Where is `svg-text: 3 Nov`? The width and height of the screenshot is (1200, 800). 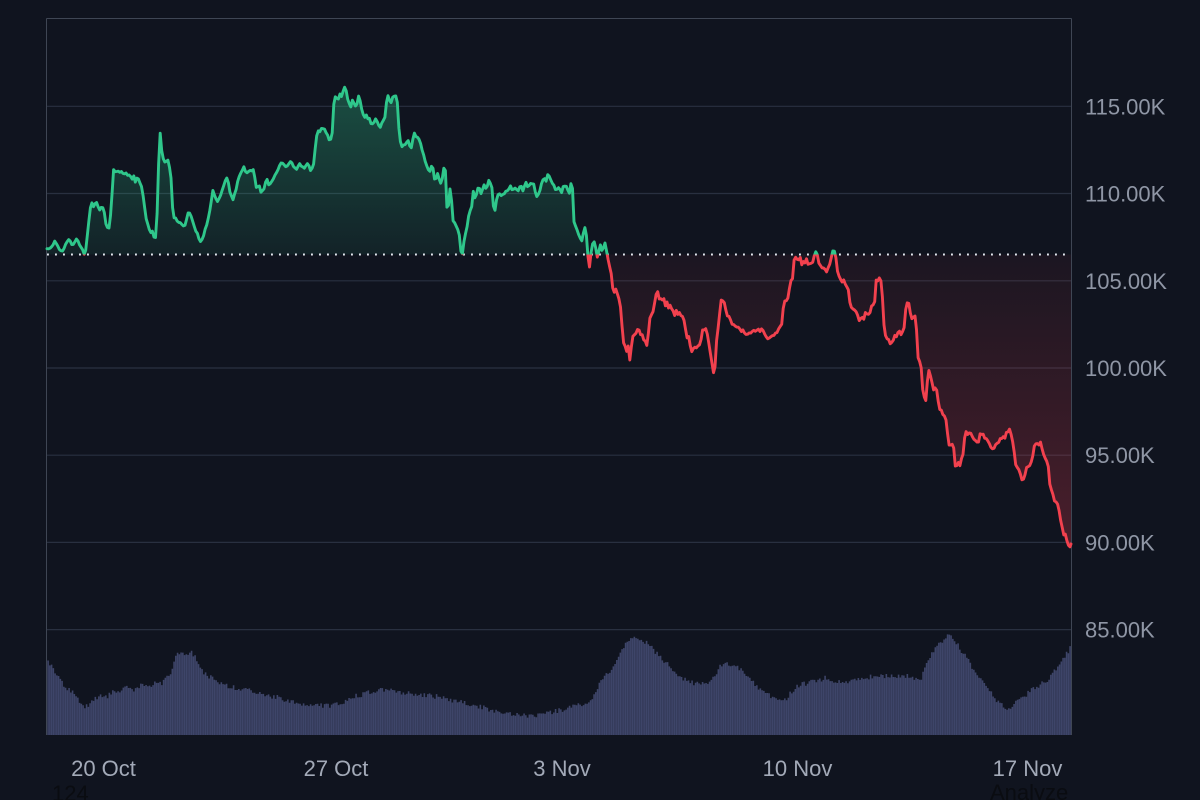 svg-text: 3 Nov is located at coordinates (561, 768).